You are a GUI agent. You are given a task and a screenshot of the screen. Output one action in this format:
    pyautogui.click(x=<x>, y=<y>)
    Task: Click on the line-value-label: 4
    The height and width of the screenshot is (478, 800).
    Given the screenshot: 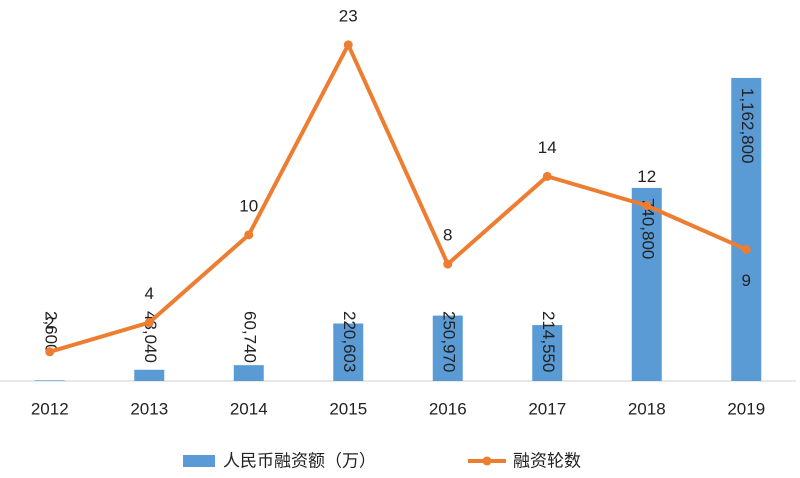 What is the action you would take?
    pyautogui.click(x=149, y=293)
    